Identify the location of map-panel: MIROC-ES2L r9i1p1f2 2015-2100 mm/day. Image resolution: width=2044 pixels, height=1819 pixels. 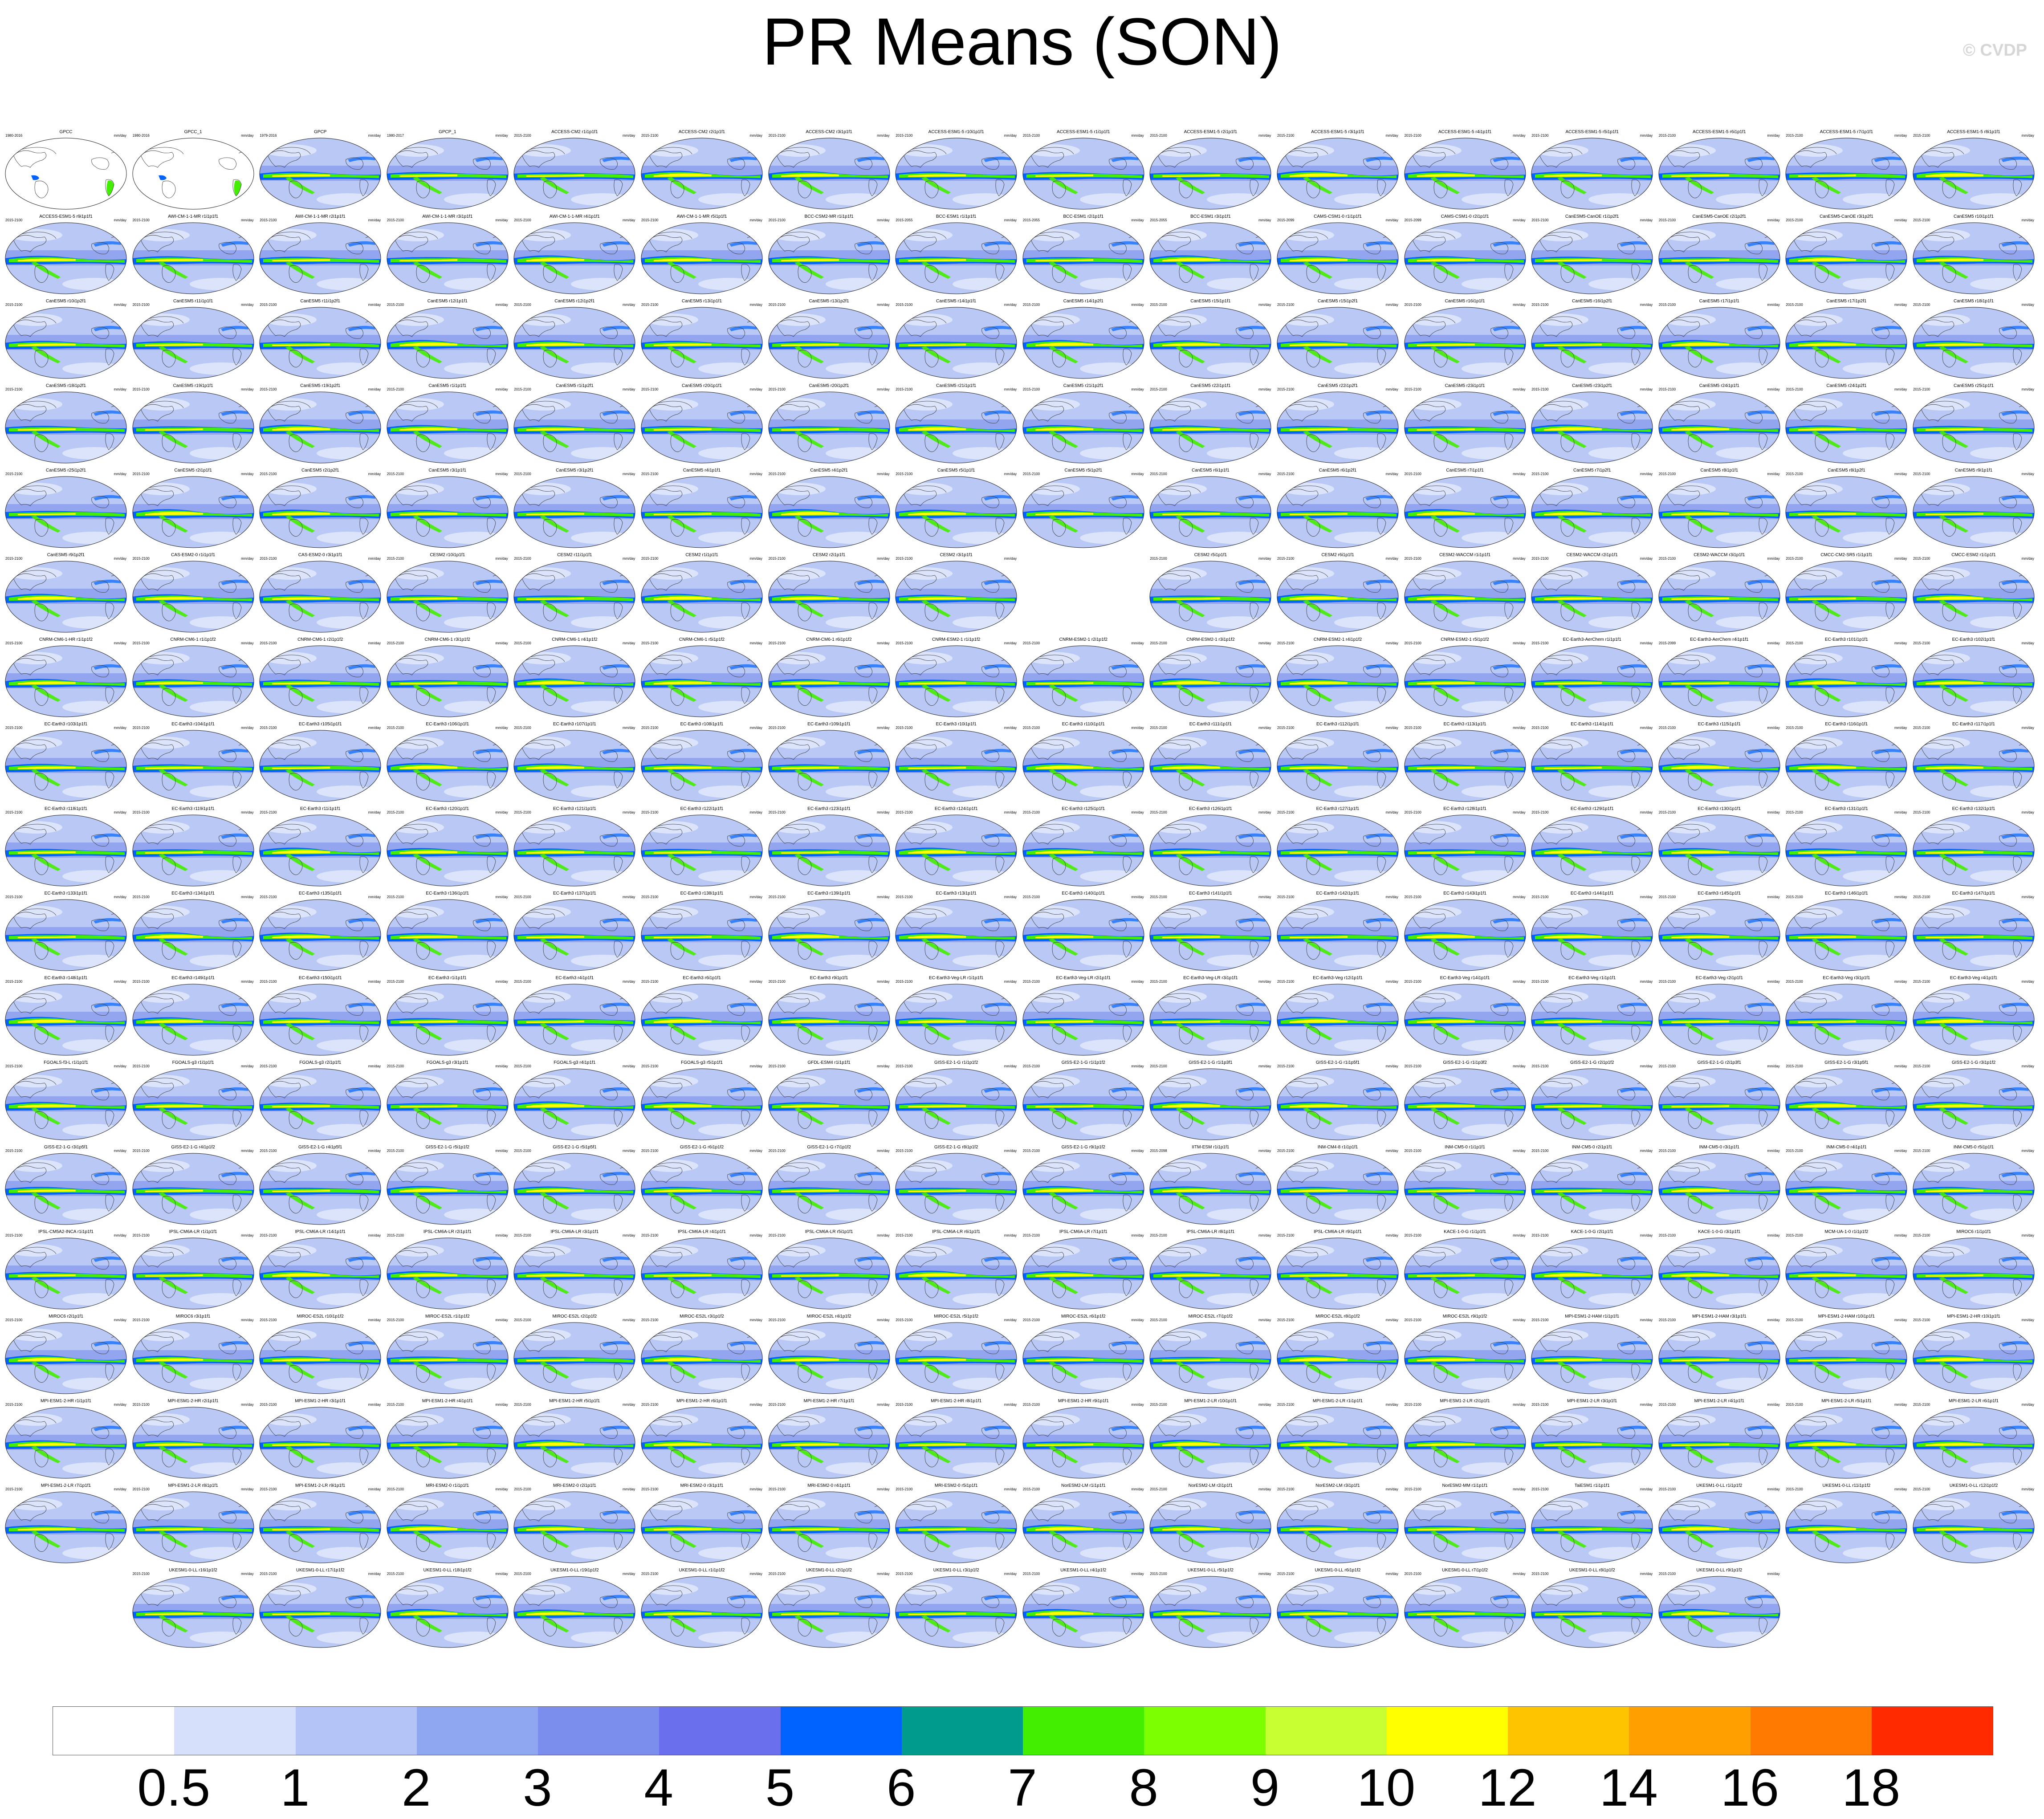
(1466, 1355).